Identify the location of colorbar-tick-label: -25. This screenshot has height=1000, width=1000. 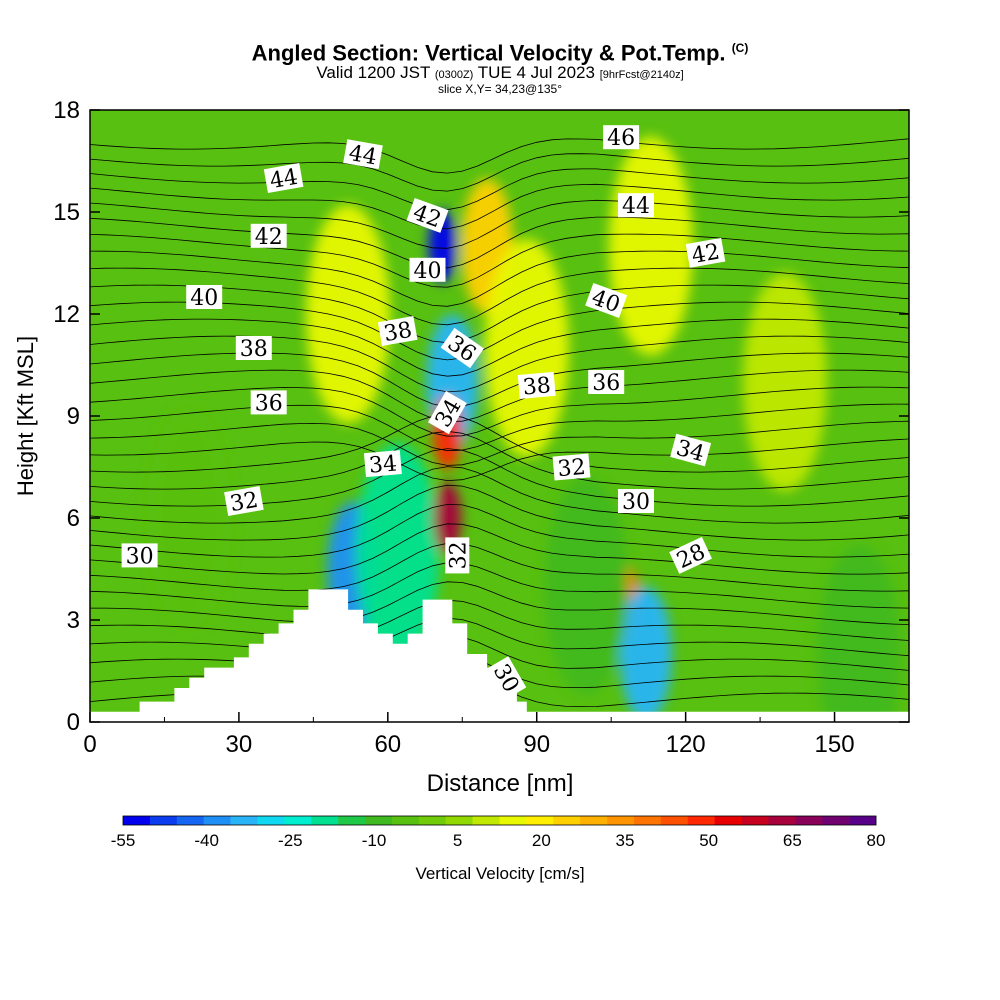
(290, 840).